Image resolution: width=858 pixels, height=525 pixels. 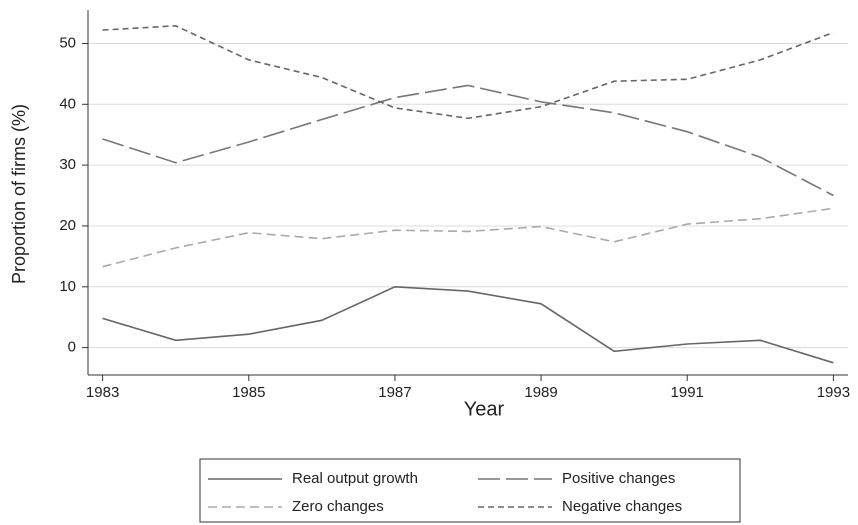 I want to click on y-axis-title: Proportion of firms (%), so click(x=19, y=194).